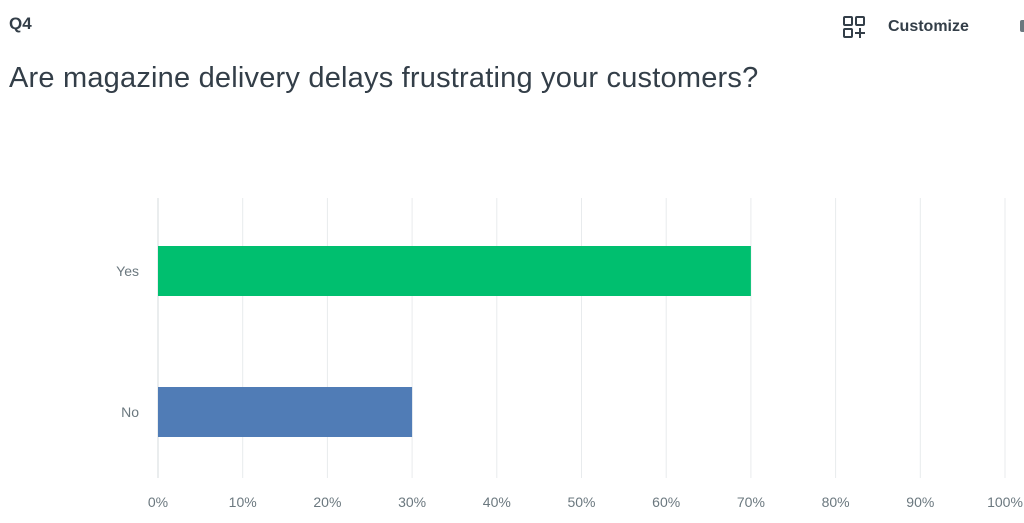  What do you see at coordinates (243, 502) in the screenshot?
I see `x-tick-label: 10%` at bounding box center [243, 502].